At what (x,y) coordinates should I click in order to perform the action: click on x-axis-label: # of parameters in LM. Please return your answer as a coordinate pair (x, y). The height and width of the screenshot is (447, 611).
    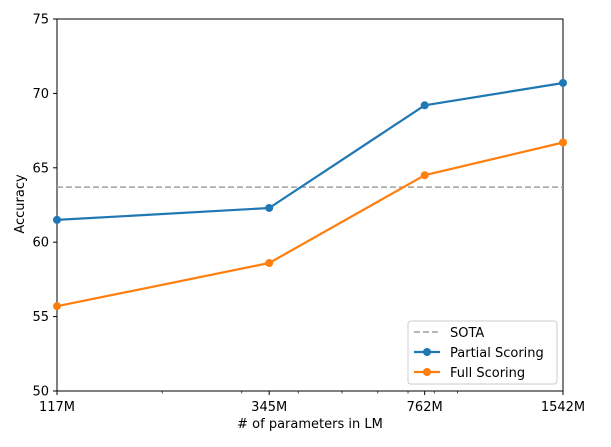
    Looking at the image, I should click on (310, 424).